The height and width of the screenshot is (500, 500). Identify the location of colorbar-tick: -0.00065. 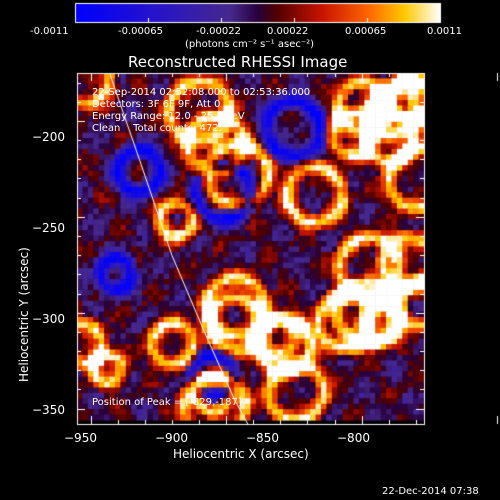
(140, 31).